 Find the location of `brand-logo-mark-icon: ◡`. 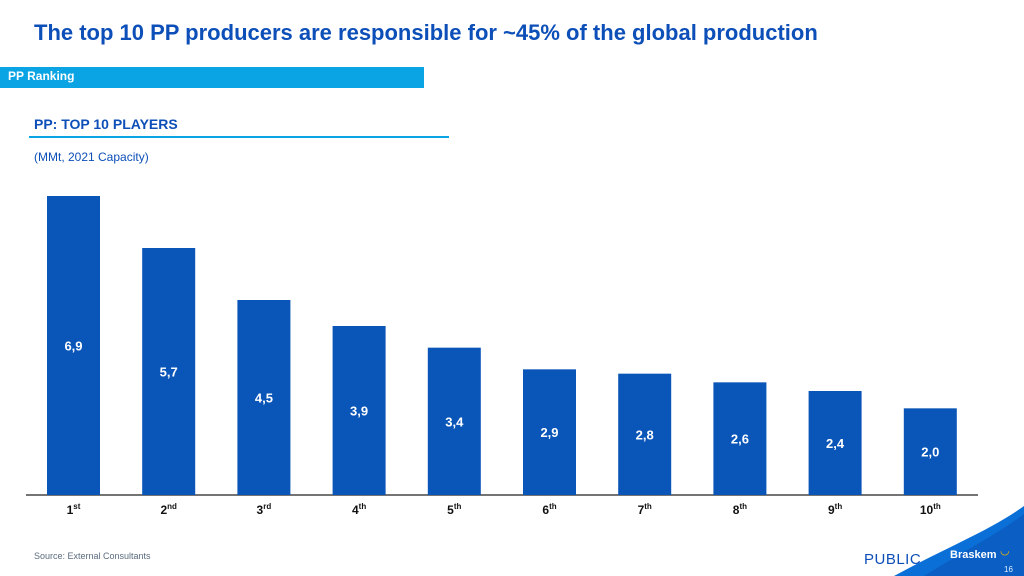

brand-logo-mark-icon: ◡ is located at coordinates (1005, 551).